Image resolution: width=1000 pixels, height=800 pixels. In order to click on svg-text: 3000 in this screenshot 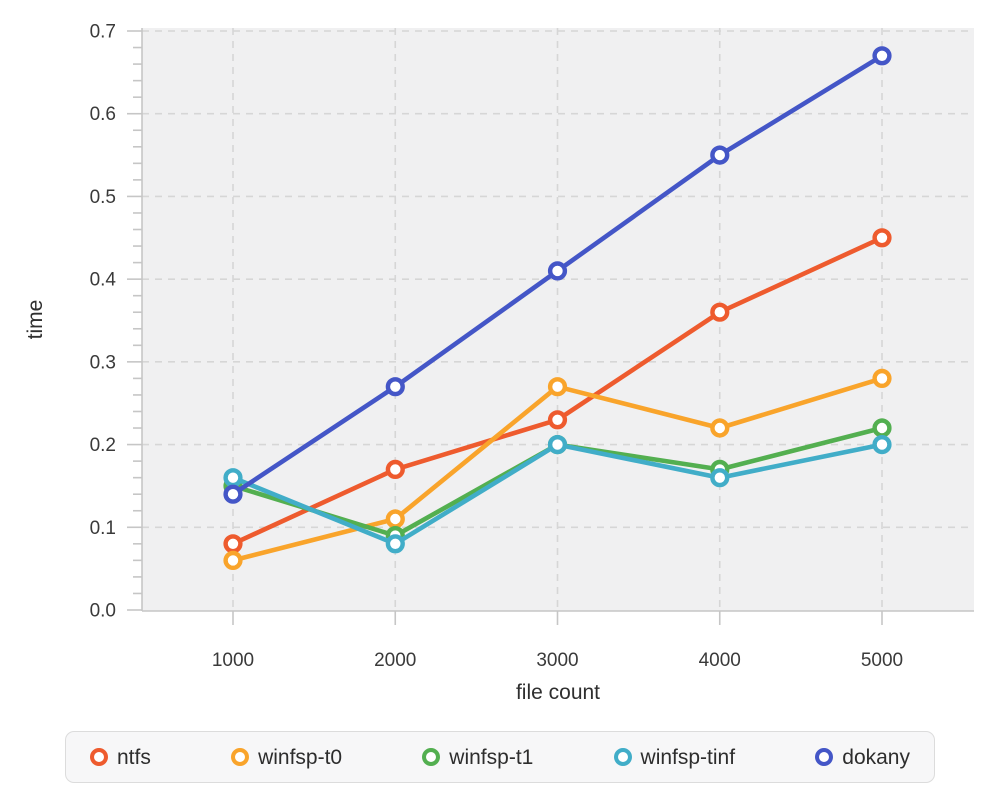, I will do `click(557, 660)`.